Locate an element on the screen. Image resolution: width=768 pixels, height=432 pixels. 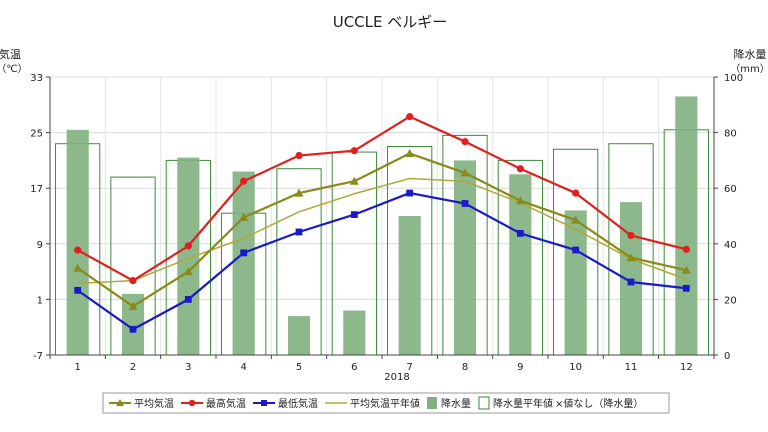
legend: 平均気温 最高気温 最低気温 平均気温平年値 降水量 降水量平年値 ×値なし（降水量） is located at coordinates (386, 403).